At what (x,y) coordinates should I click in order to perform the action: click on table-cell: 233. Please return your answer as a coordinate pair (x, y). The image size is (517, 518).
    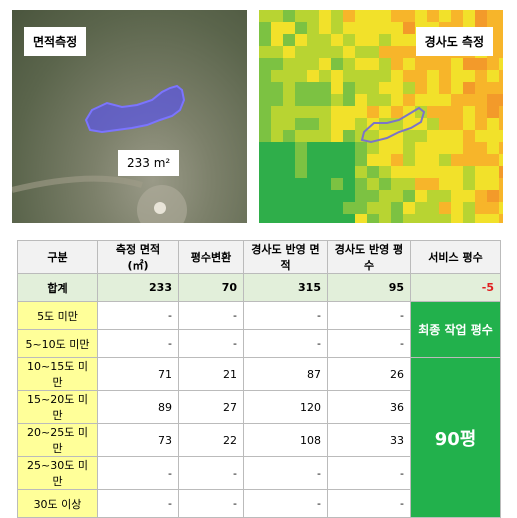
    Looking at the image, I should click on (138, 287).